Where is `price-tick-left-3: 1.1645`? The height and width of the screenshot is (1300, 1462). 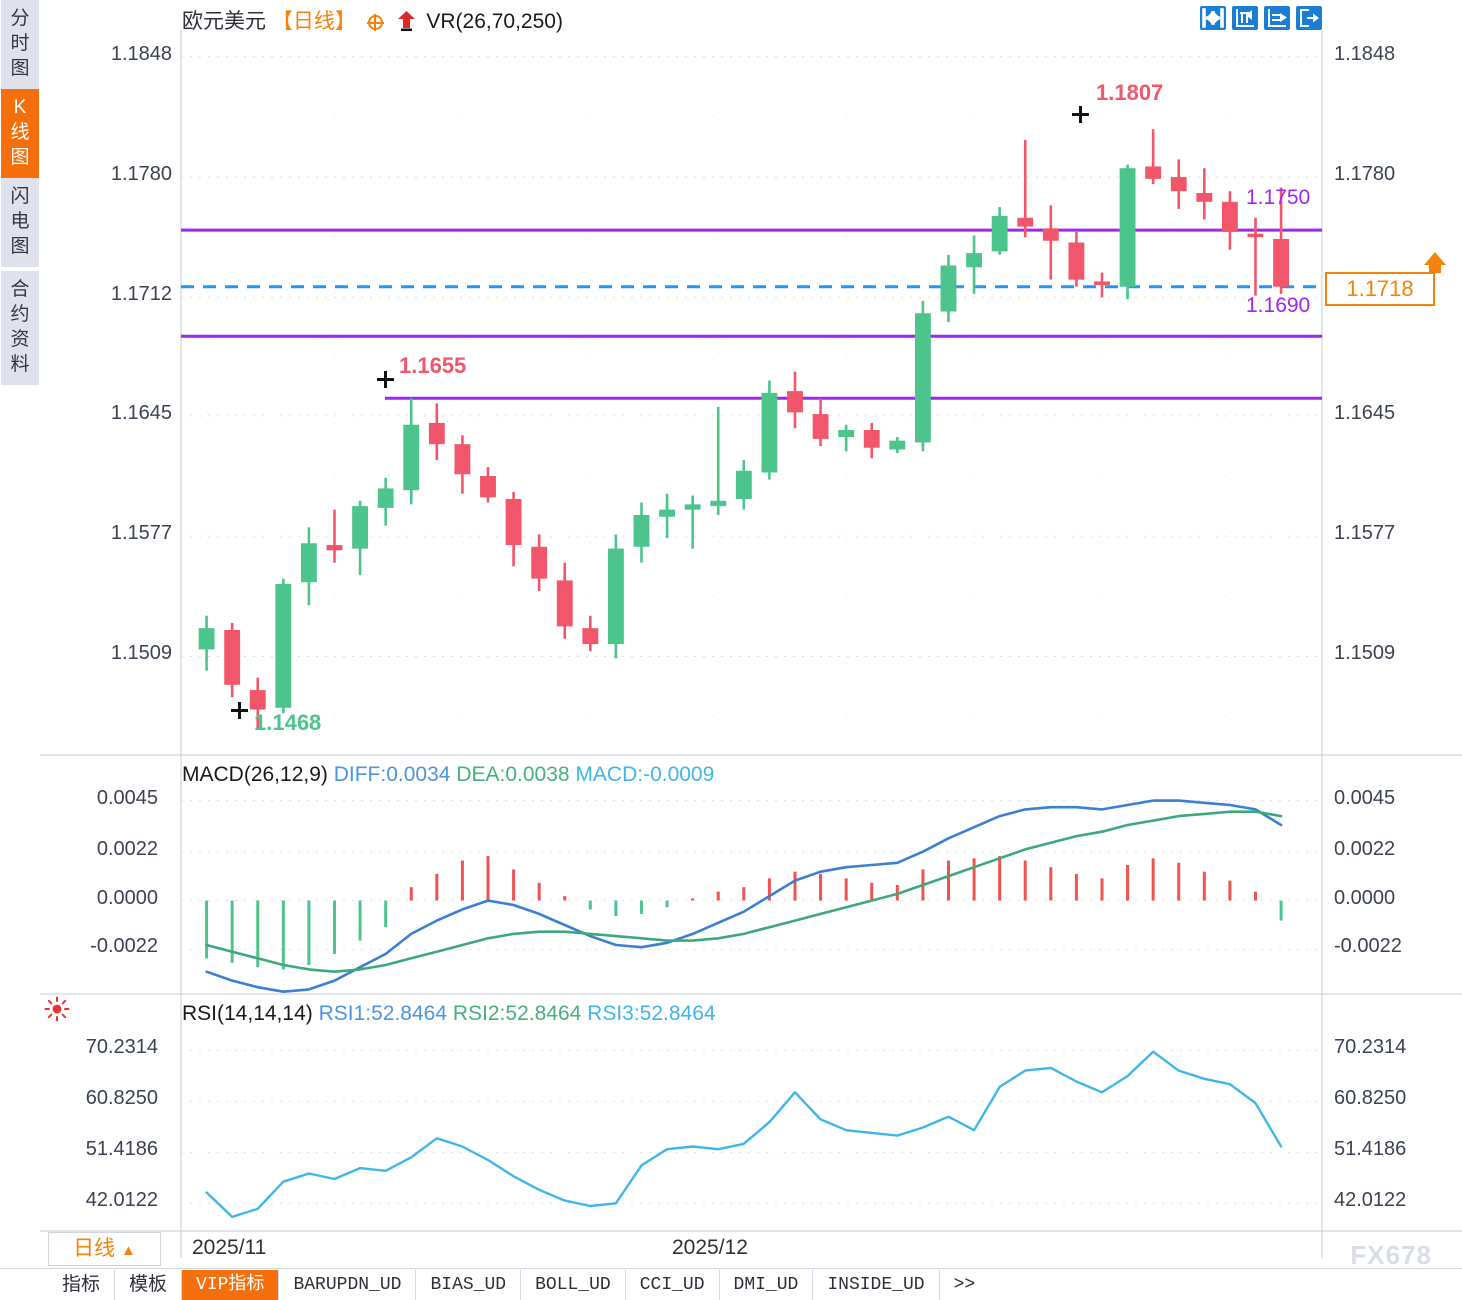 price-tick-left-3: 1.1645 is located at coordinates (141, 412).